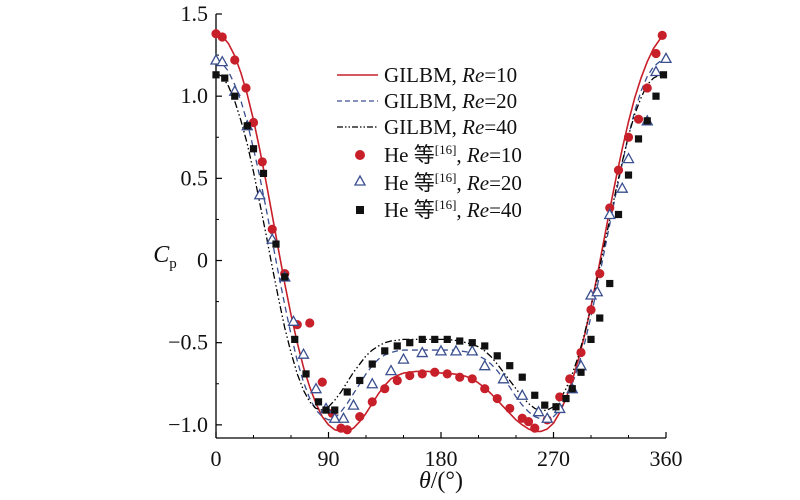 The image size is (800, 500). I want to click on legend-marker-he-re10, so click(360, 155).